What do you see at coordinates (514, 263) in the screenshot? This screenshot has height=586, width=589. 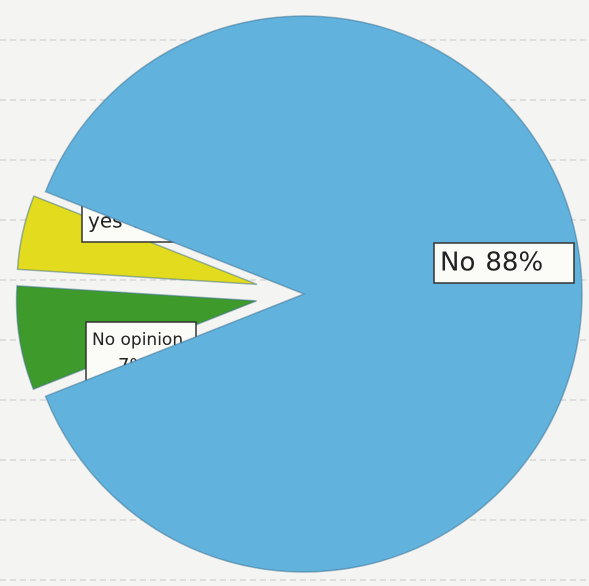 I see `value-label: 88%` at bounding box center [514, 263].